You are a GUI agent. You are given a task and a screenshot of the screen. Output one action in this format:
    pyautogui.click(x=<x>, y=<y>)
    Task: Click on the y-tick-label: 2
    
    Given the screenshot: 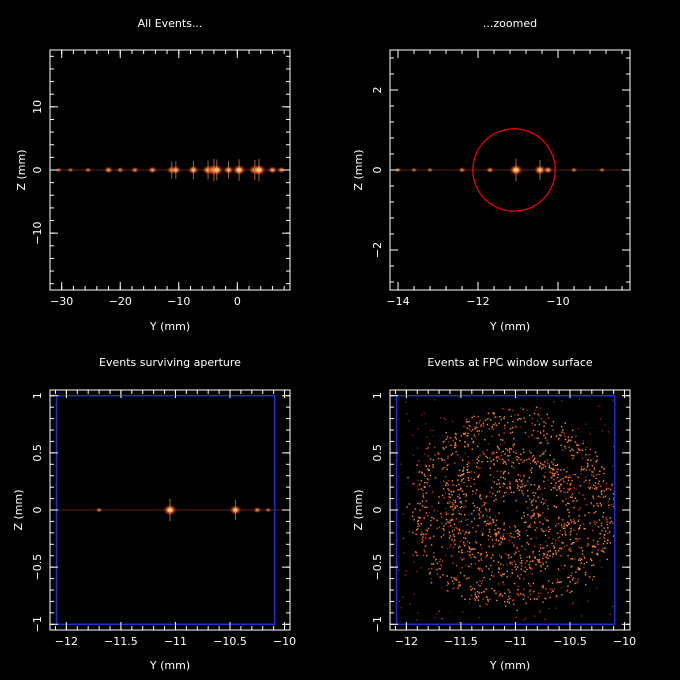 What is the action you would take?
    pyautogui.click(x=377, y=90)
    